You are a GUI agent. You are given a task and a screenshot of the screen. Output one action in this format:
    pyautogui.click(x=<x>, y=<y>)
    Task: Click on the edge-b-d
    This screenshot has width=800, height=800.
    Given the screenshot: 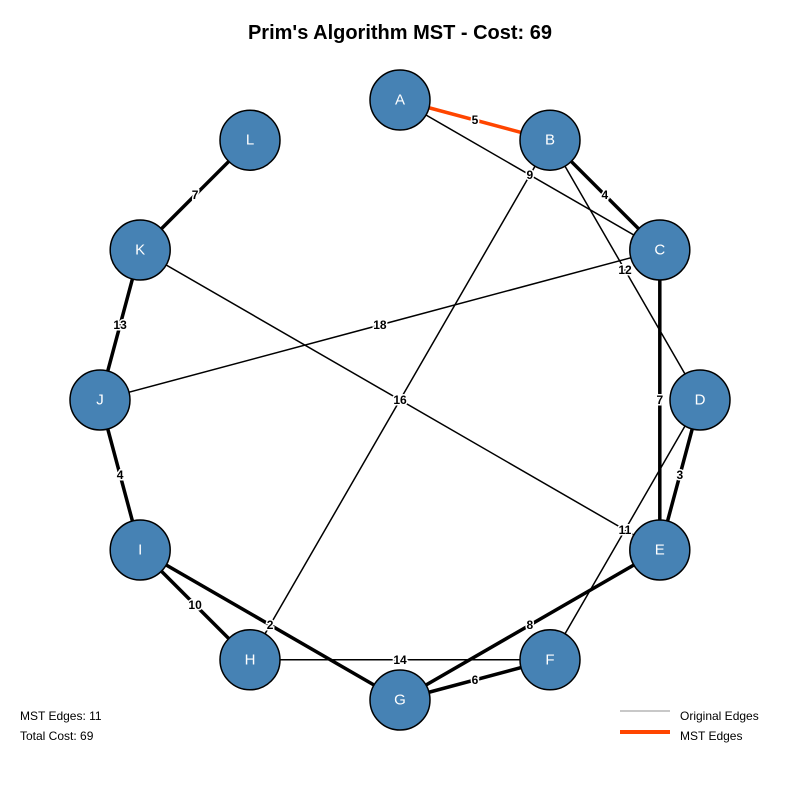 What is the action you would take?
    pyautogui.click(x=625, y=270)
    